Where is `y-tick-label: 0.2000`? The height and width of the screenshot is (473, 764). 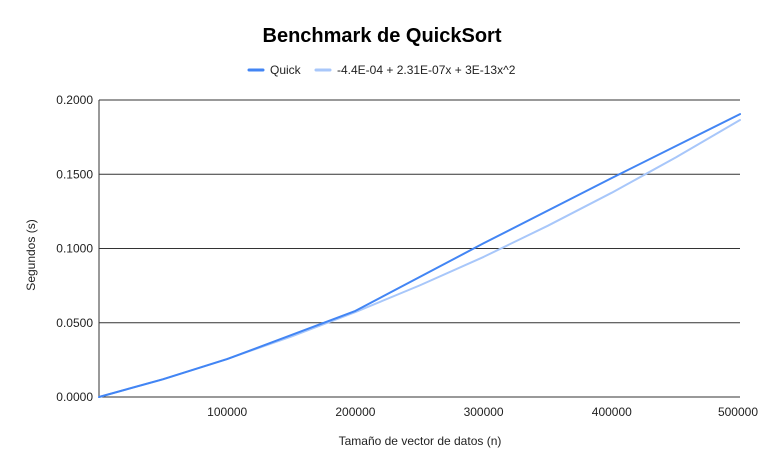
y-tick-label: 0.2000 is located at coordinates (74, 100).